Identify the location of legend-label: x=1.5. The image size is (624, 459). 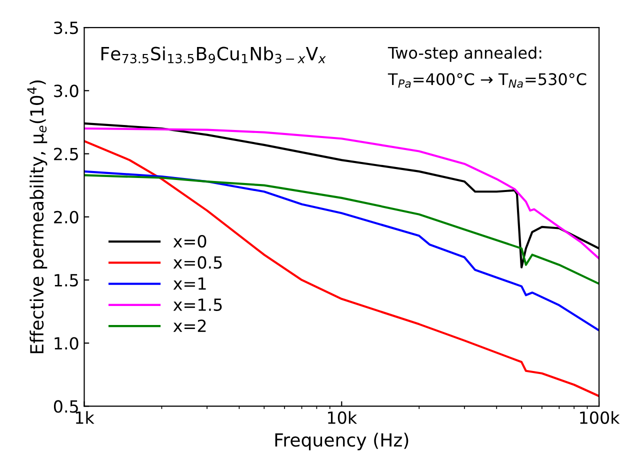
(197, 305).